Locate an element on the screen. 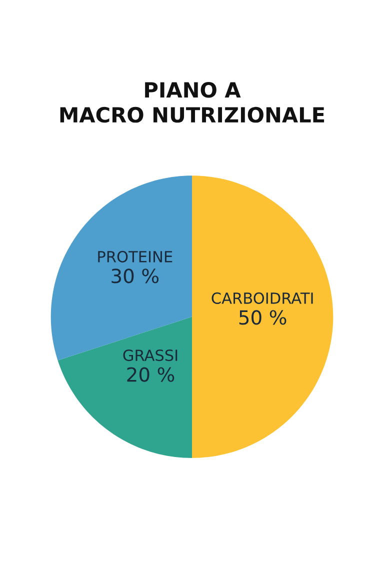 This screenshot has height=576, width=384. data-label: 20 % is located at coordinates (150, 374).